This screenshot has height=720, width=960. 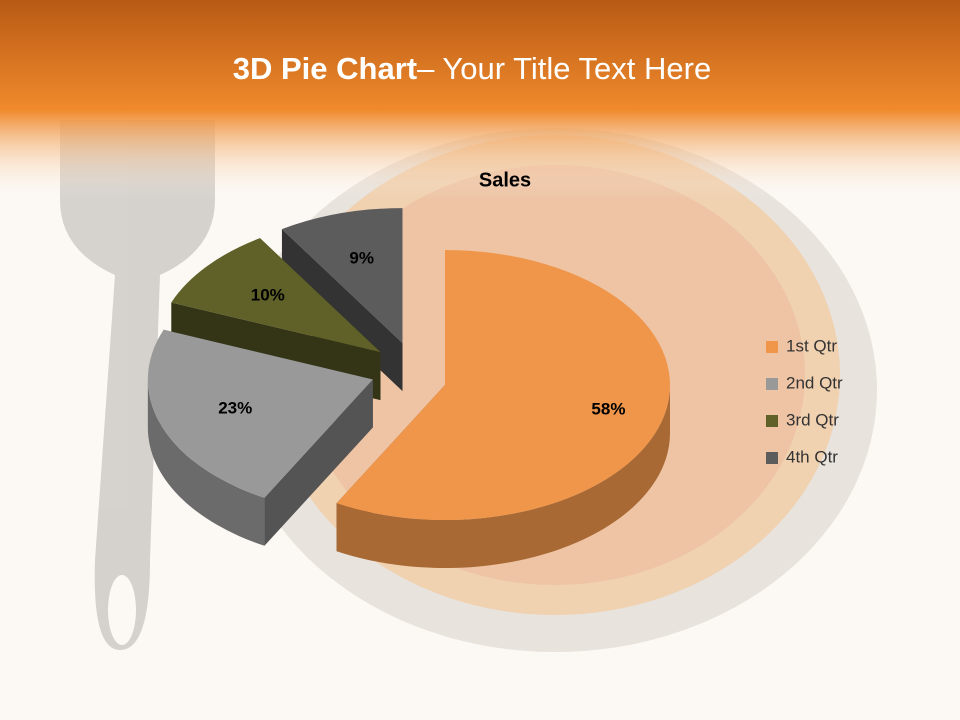 What do you see at coordinates (235, 408) in the screenshot?
I see `data-label: 23%` at bounding box center [235, 408].